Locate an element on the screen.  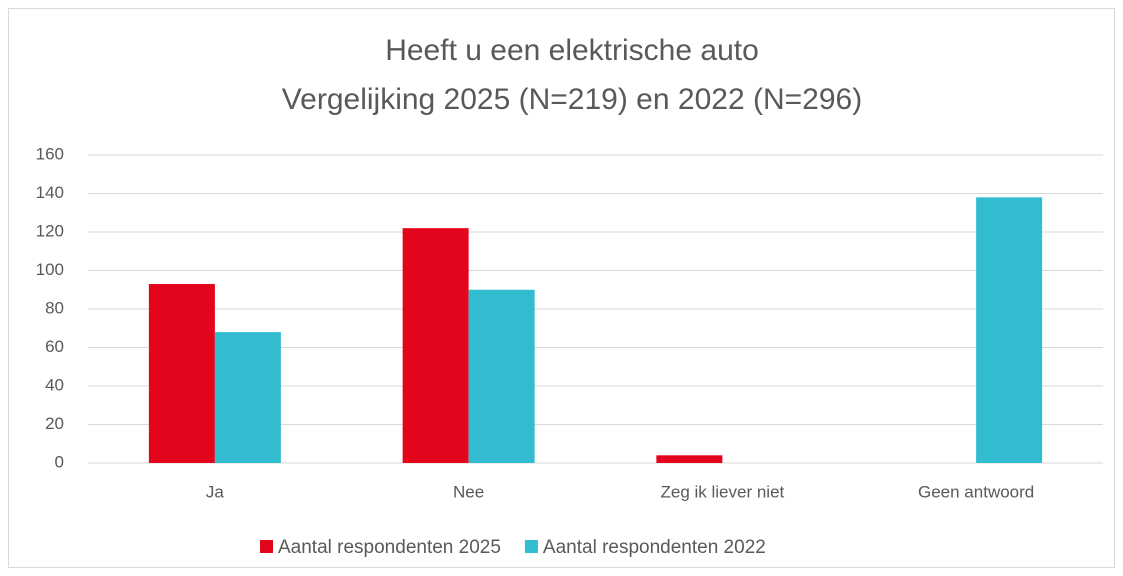
legend-label: Aantal respondenten 2025 is located at coordinates (389, 547).